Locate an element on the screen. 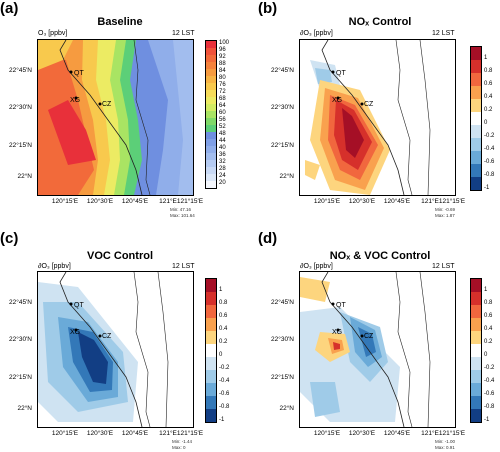 The image size is (500, 452). map-nox-control: QT XG CZ is located at coordinates (377, 117).